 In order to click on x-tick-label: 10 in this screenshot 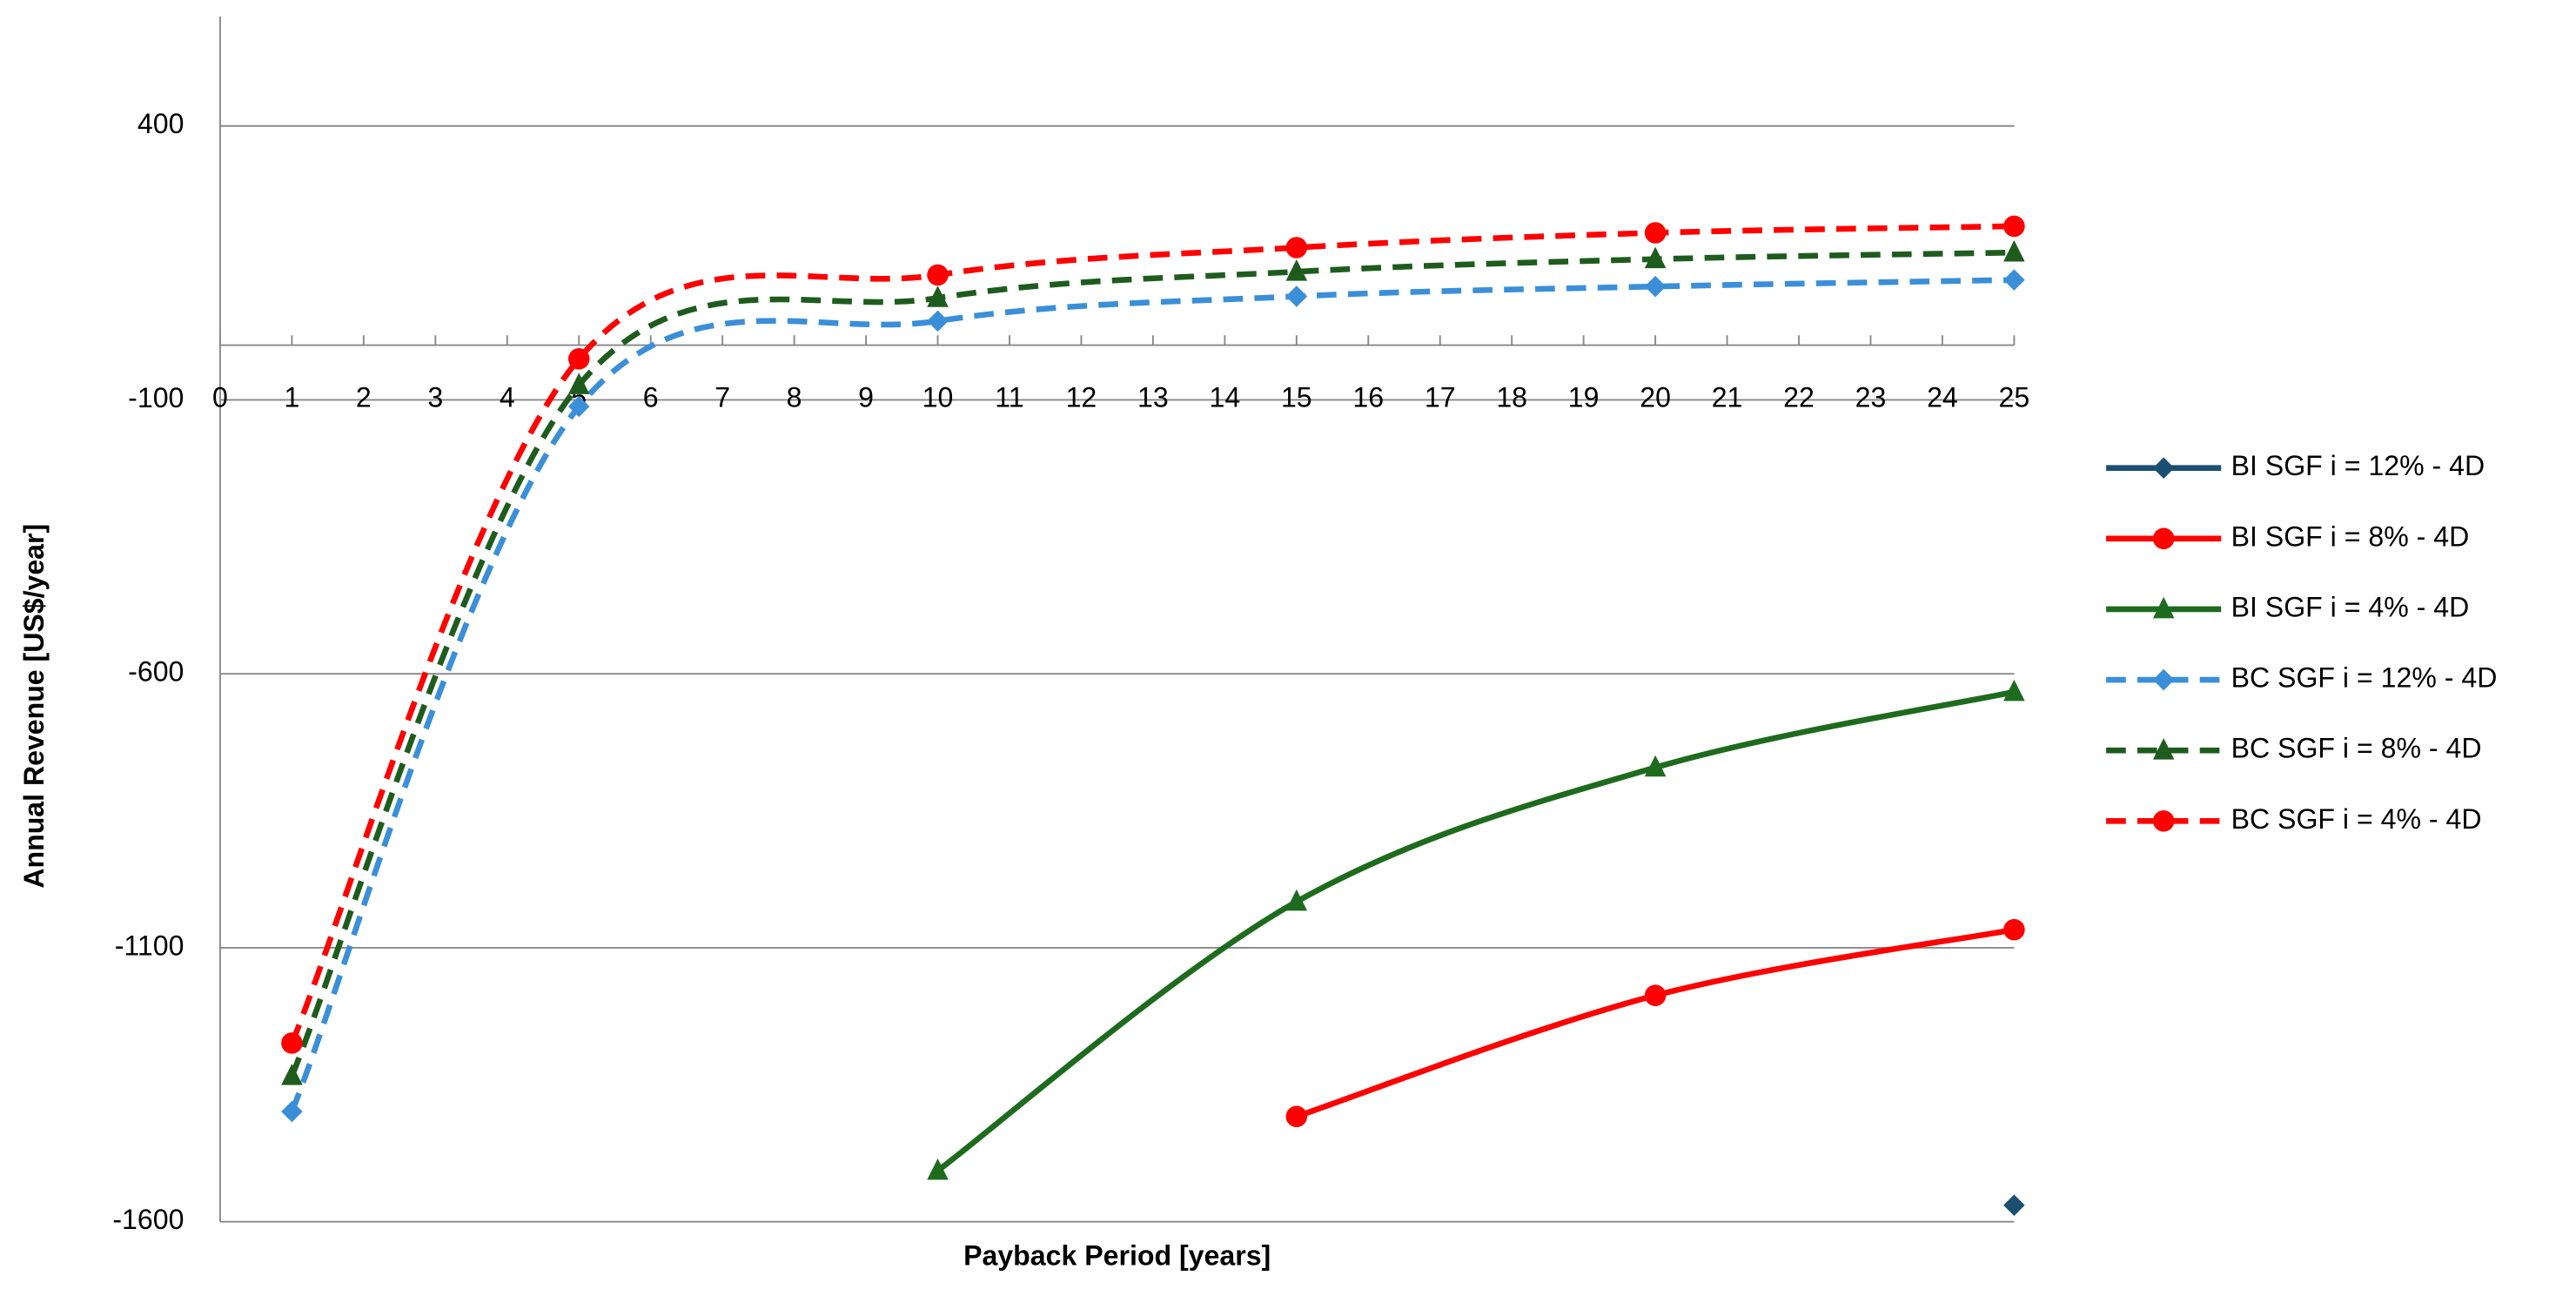, I will do `click(938, 397)`.